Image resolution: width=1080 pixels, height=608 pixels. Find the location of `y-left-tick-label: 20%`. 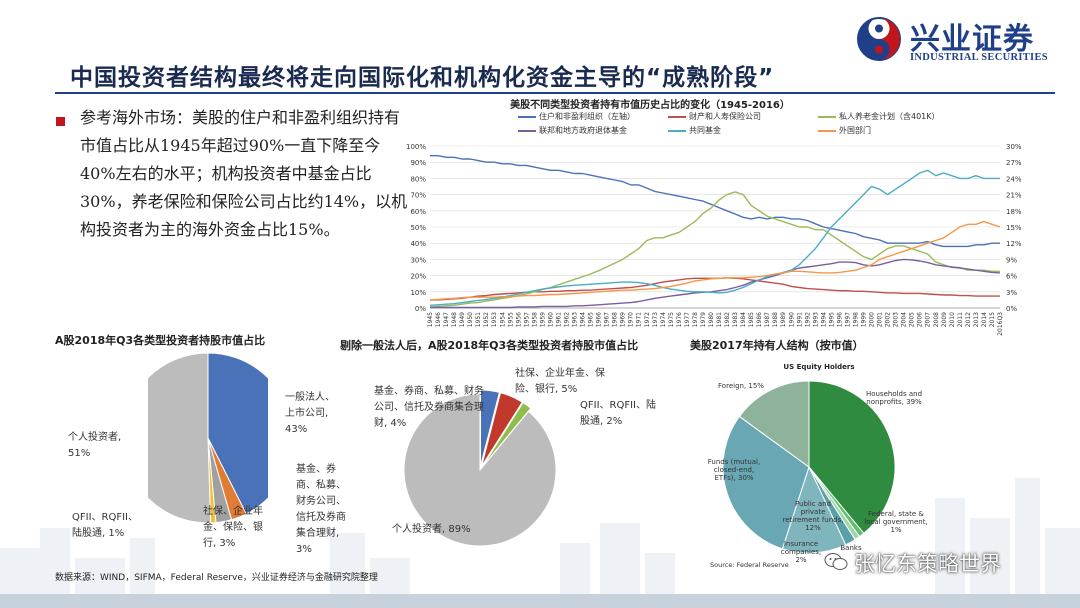

y-left-tick-label: 20% is located at coordinates (418, 277).